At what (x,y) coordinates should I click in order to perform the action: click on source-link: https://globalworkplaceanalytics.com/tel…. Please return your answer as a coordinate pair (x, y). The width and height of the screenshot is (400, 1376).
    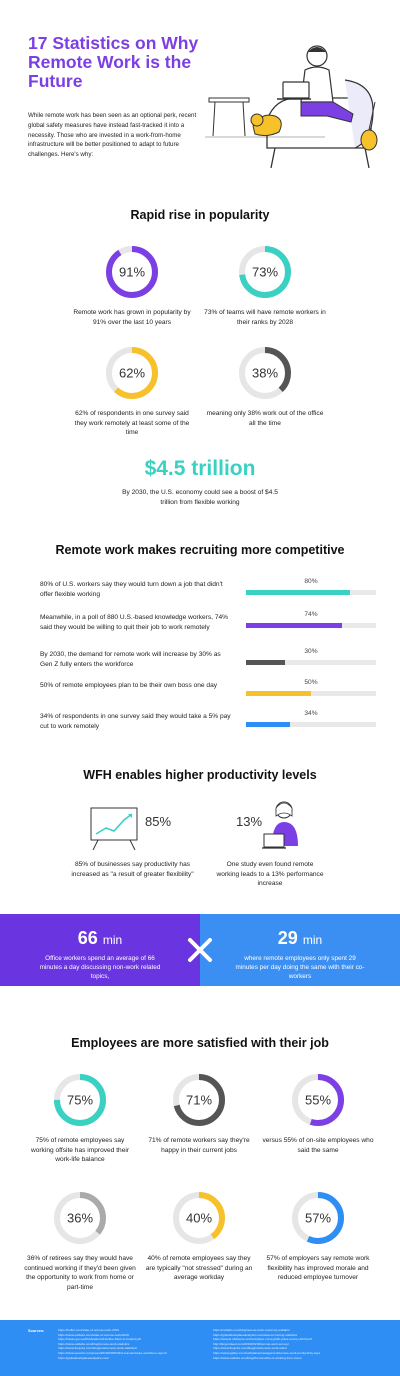
    Looking at the image, I should click on (255, 1334).